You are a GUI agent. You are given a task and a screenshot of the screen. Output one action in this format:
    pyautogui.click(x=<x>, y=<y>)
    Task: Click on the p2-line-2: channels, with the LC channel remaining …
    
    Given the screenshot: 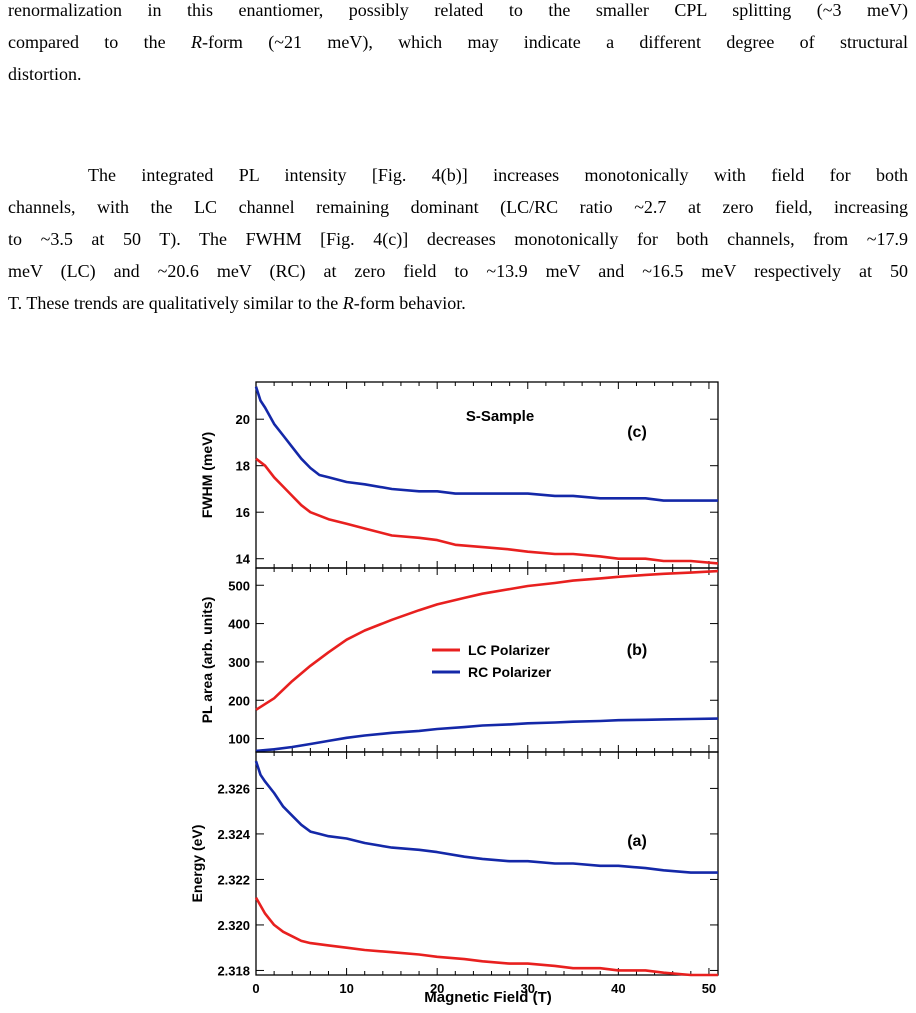 What is the action you would take?
    pyautogui.click(x=458, y=207)
    